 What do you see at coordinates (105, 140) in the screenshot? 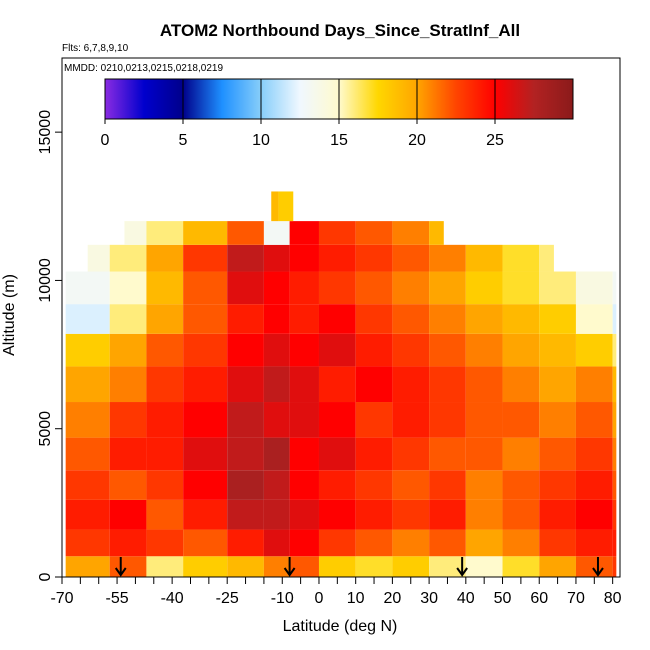
I see `colorbar-tick-label-0: 0` at bounding box center [105, 140].